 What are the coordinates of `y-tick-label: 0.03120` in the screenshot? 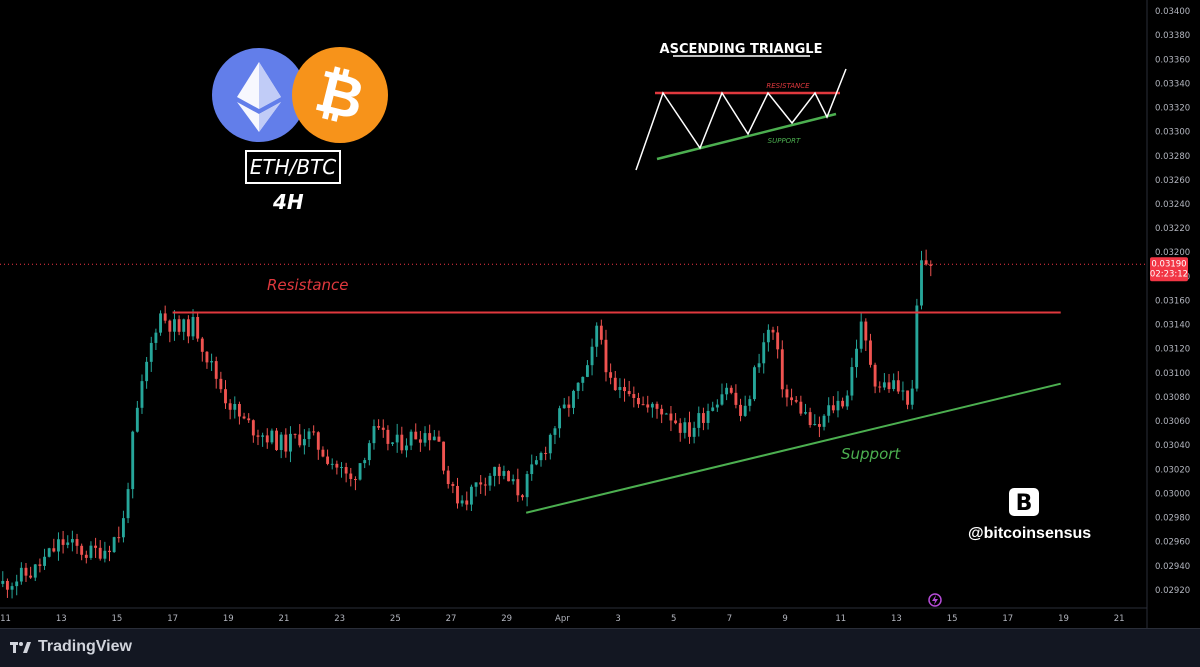 It's located at (1172, 350).